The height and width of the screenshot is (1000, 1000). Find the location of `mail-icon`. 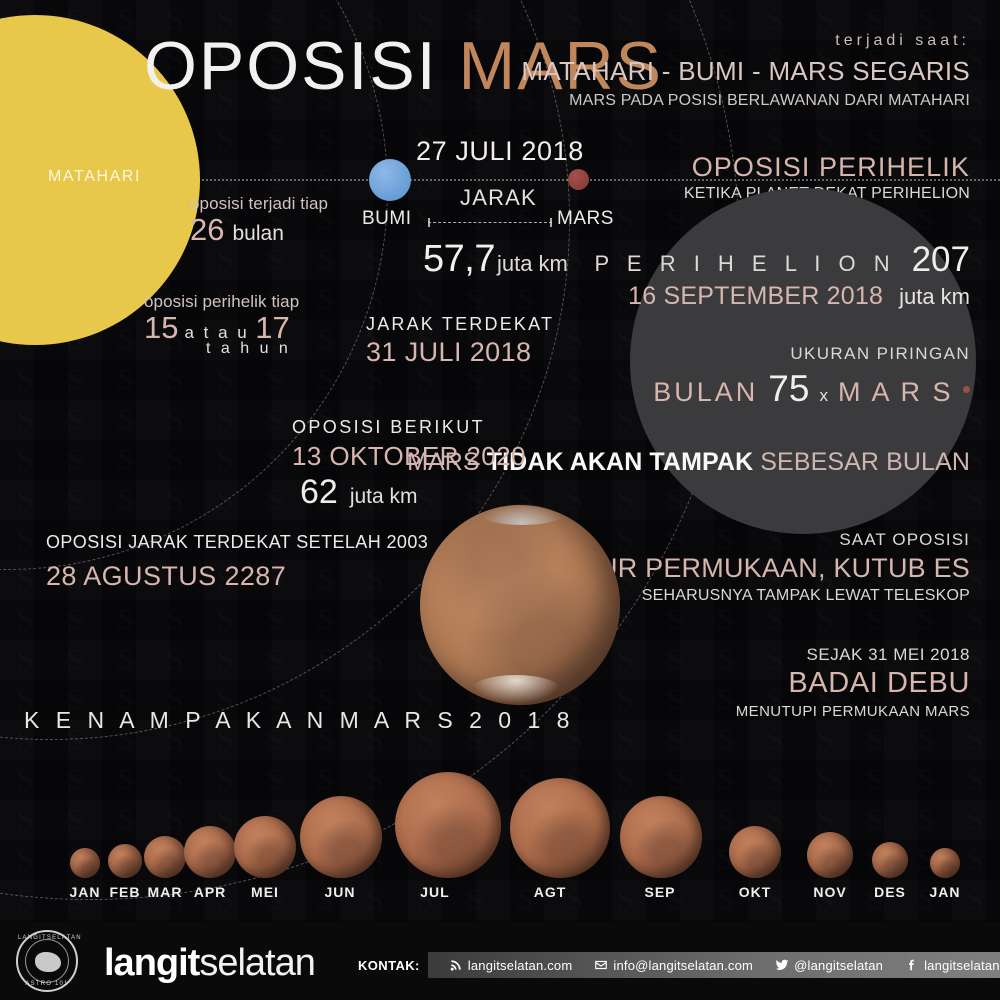

mail-icon is located at coordinates (601, 965).